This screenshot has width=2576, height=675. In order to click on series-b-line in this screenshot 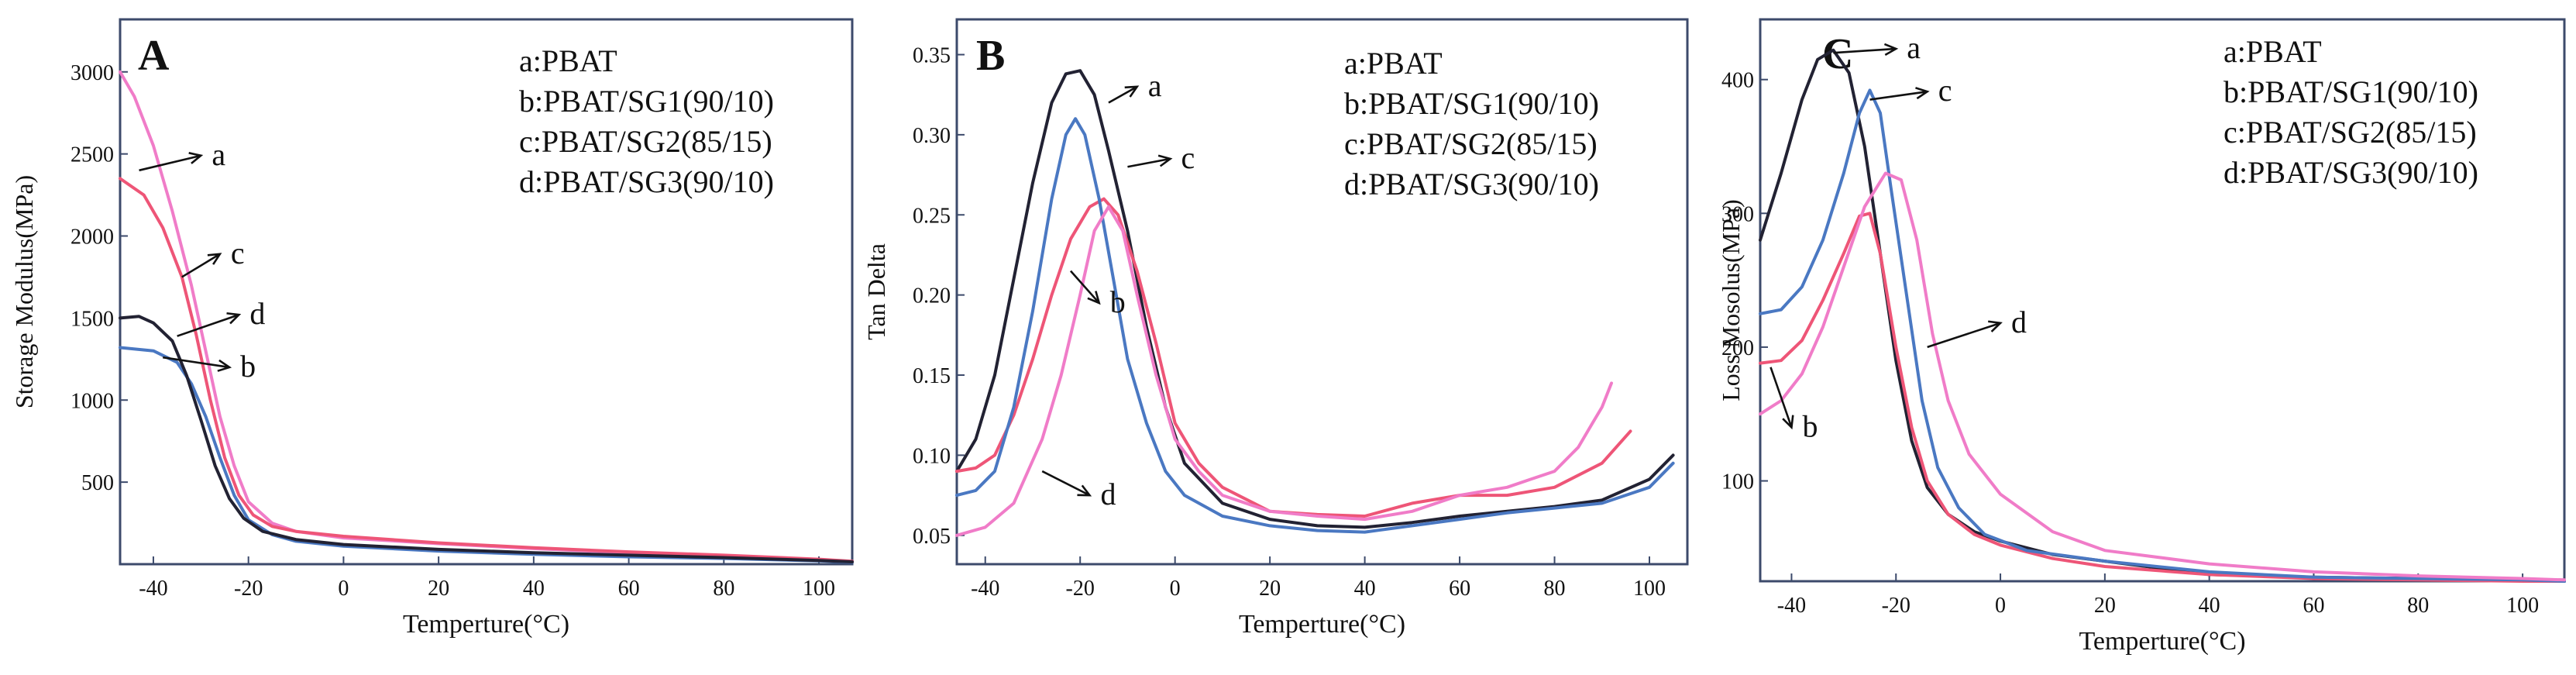, I will do `click(1293, 358)`.